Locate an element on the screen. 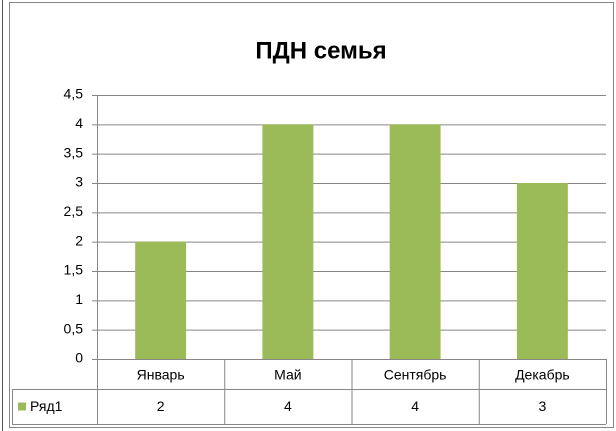  legend-label: Ряд1 is located at coordinates (46, 406).